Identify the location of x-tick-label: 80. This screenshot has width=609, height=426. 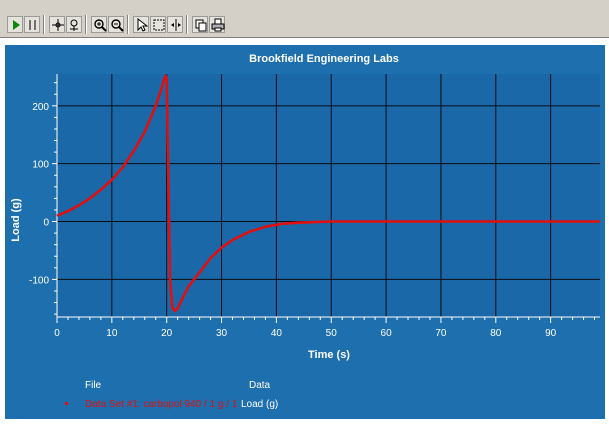
(496, 333).